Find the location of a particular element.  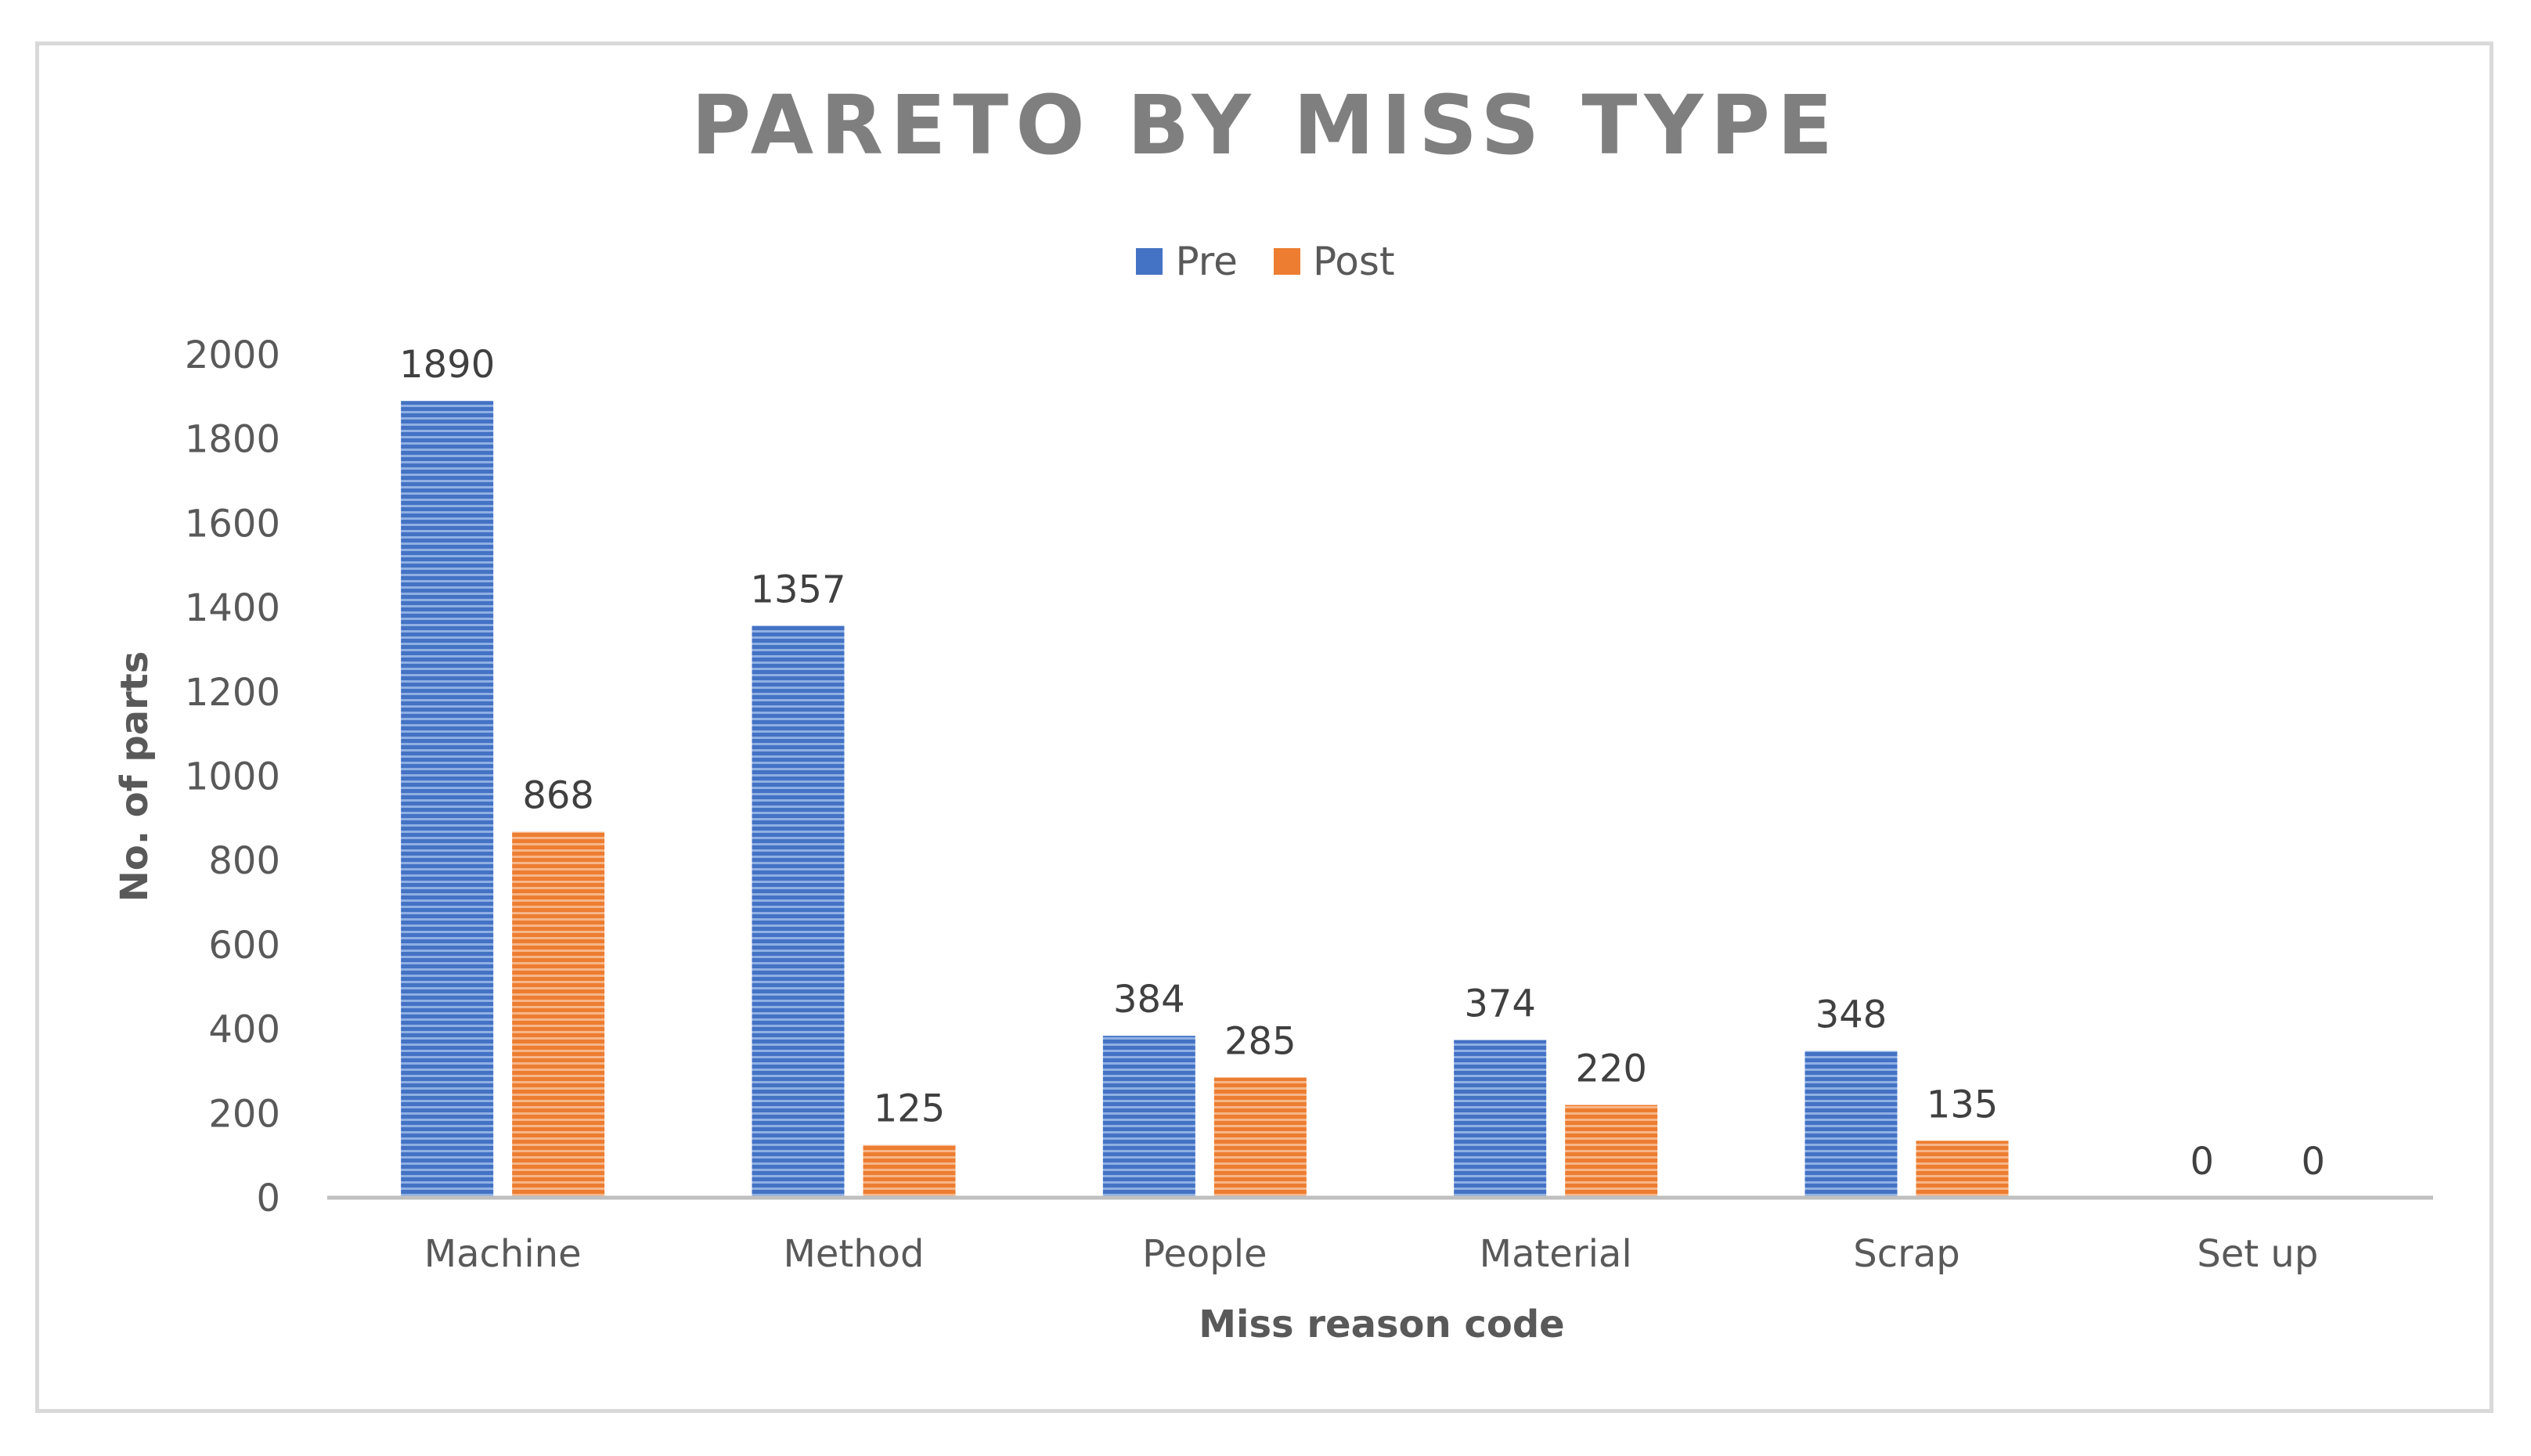

x-axis-title: Miss reason code is located at coordinates (1381, 1324).